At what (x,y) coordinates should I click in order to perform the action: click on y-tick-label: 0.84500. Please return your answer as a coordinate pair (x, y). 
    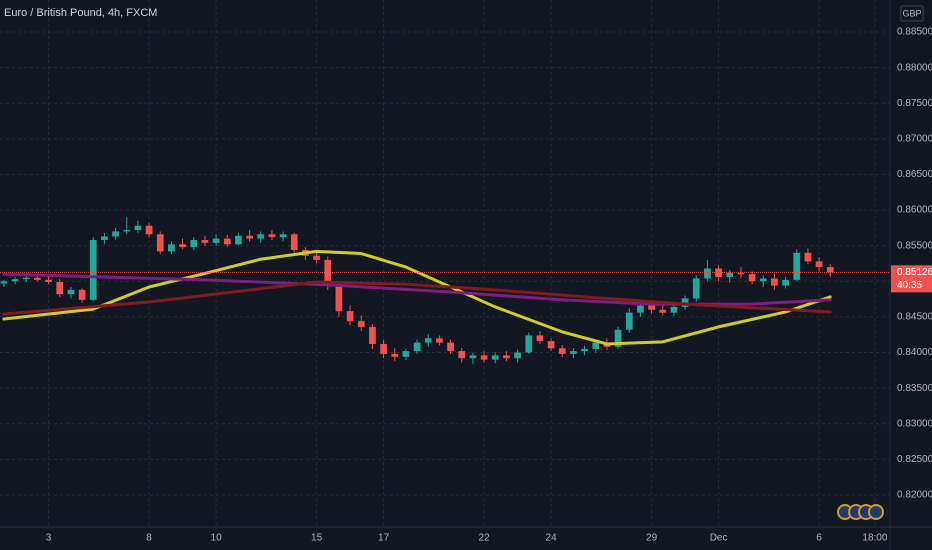
    Looking at the image, I should click on (914, 317).